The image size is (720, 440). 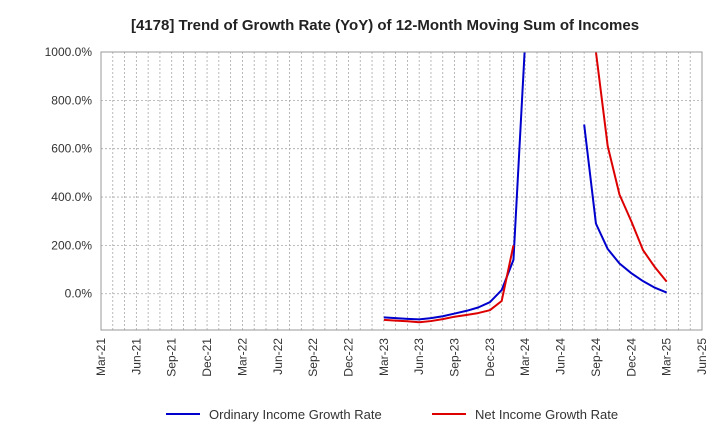 I want to click on y-tick-label: 800.0%, so click(x=71, y=100).